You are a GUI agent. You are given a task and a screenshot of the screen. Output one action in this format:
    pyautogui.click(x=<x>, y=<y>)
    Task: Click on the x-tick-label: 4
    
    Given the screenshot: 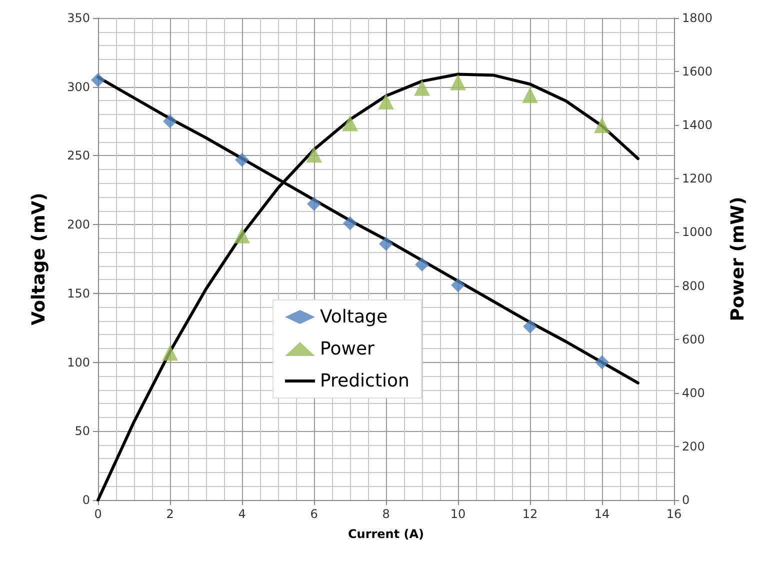 What is the action you would take?
    pyautogui.click(x=242, y=514)
    